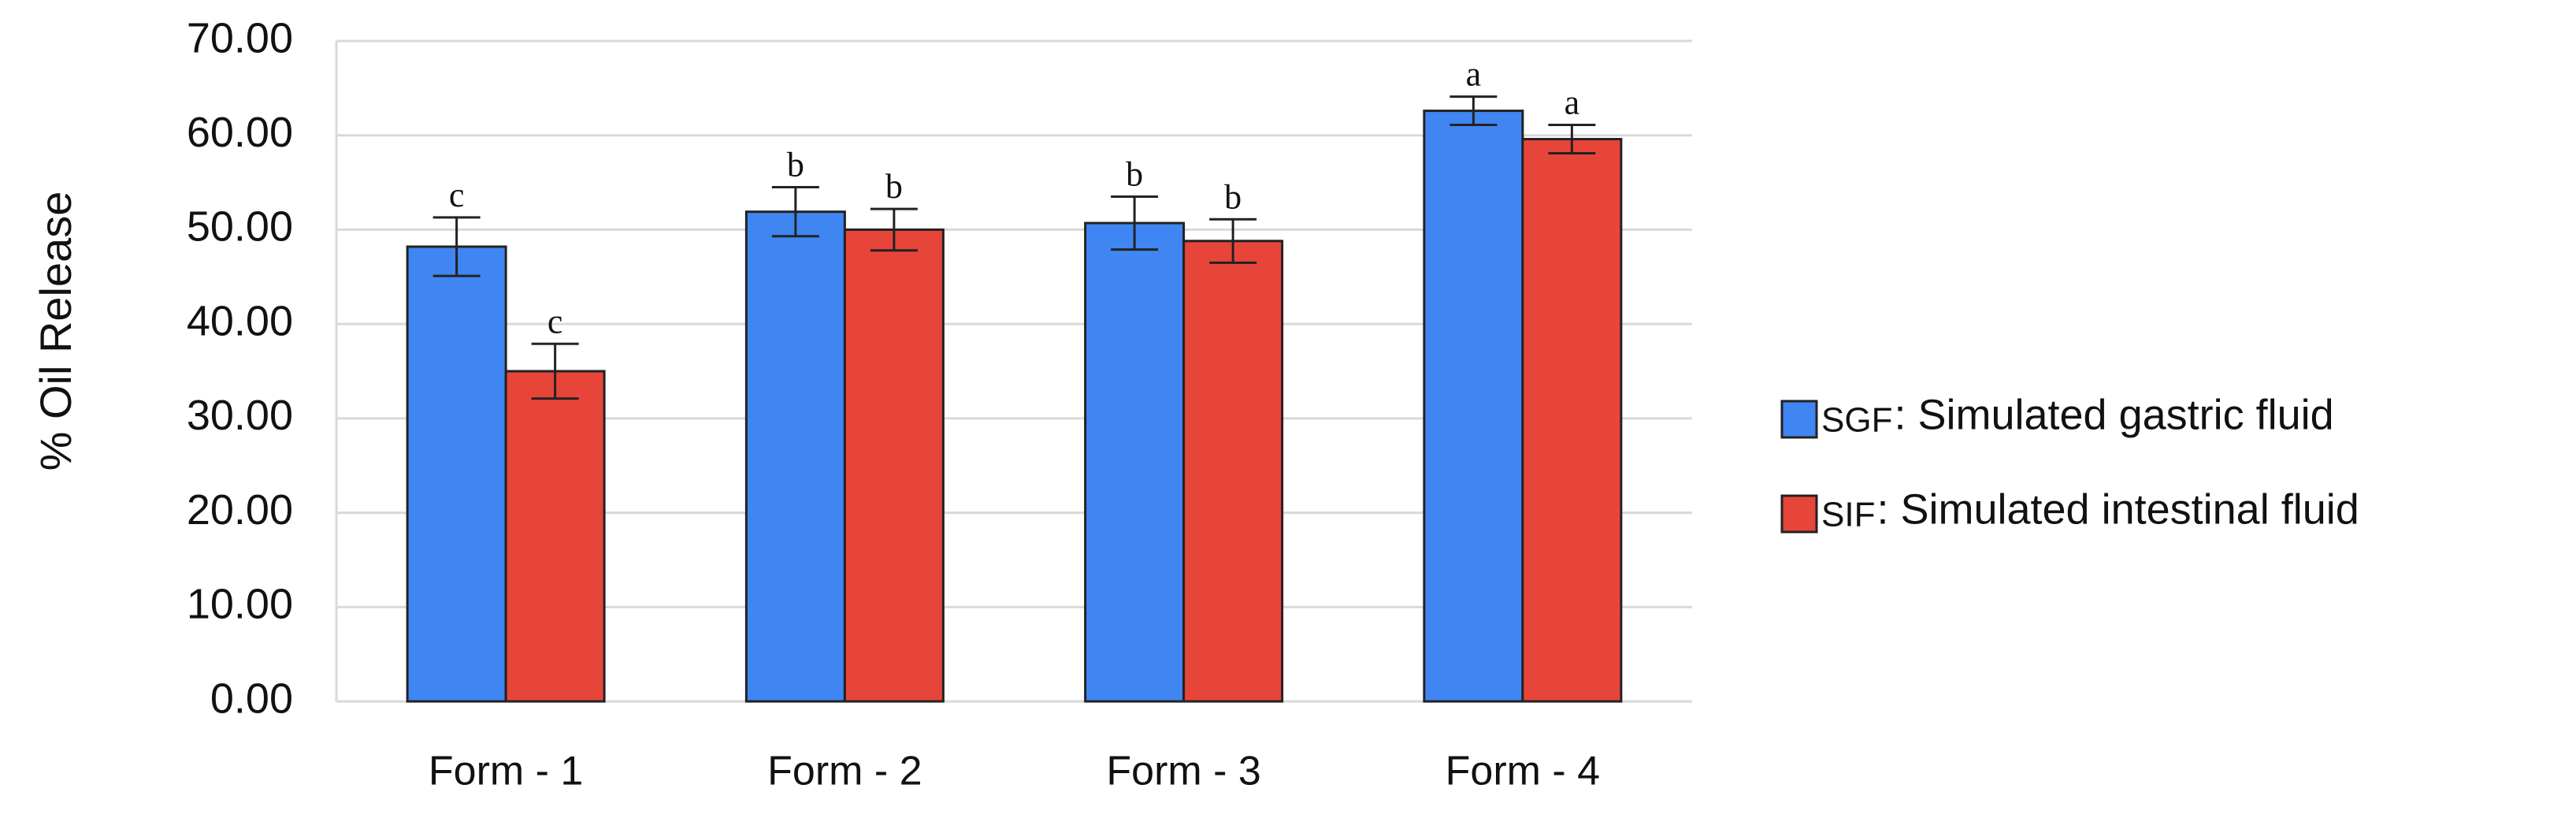 The height and width of the screenshot is (822, 2576). What do you see at coordinates (240, 415) in the screenshot?
I see `y-tick-label: 30.00` at bounding box center [240, 415].